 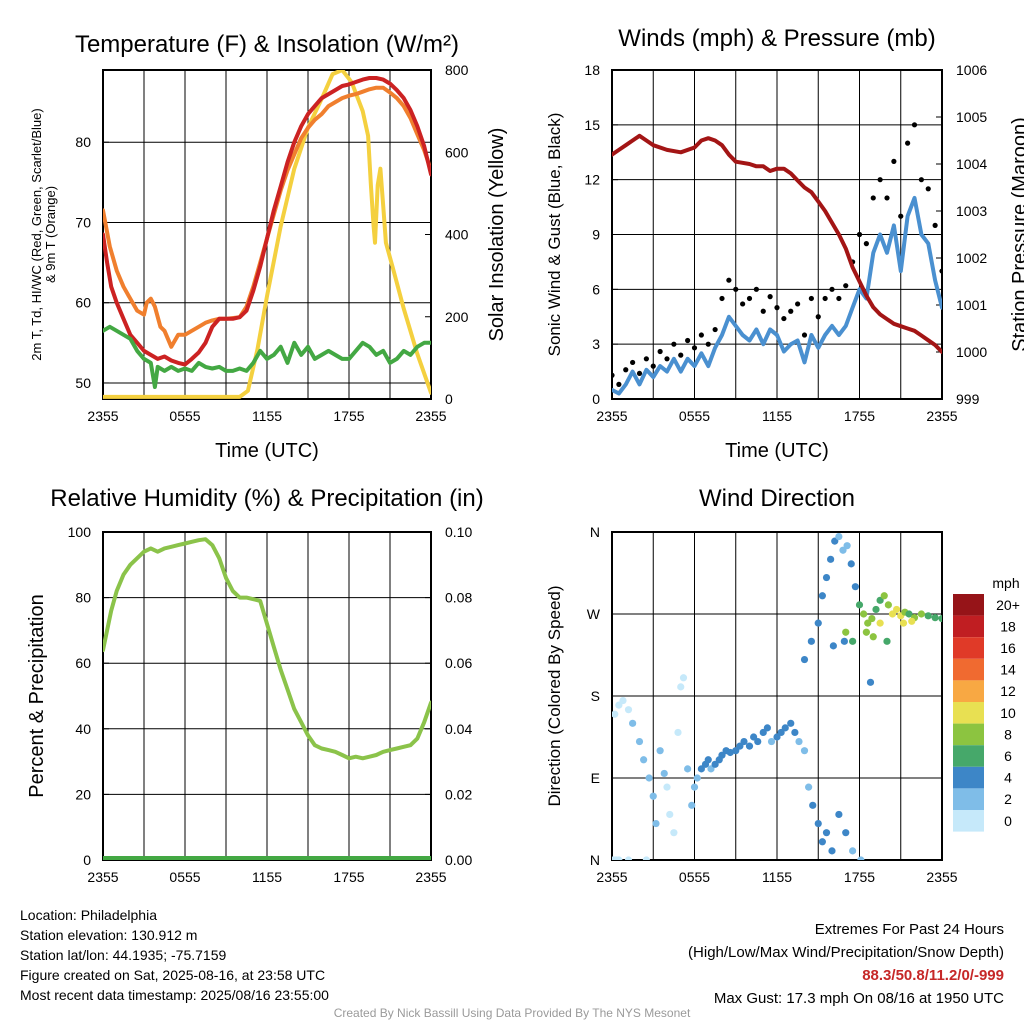 I want to click on x-tick-label: 1755, so click(x=859, y=416).